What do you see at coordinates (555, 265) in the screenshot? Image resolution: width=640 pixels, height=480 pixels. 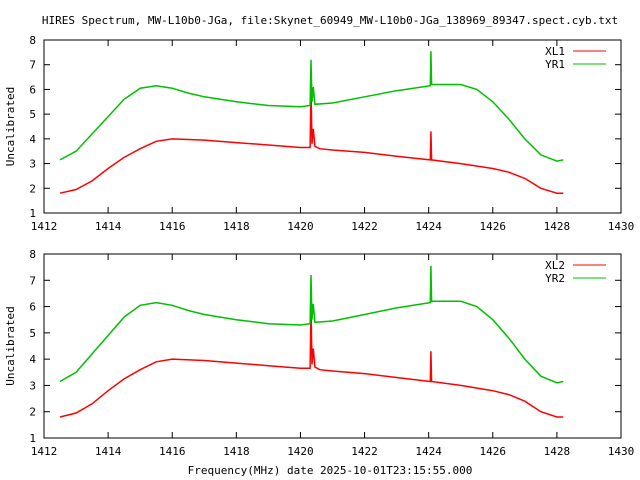 I see `legend-label: XL2` at bounding box center [555, 265].